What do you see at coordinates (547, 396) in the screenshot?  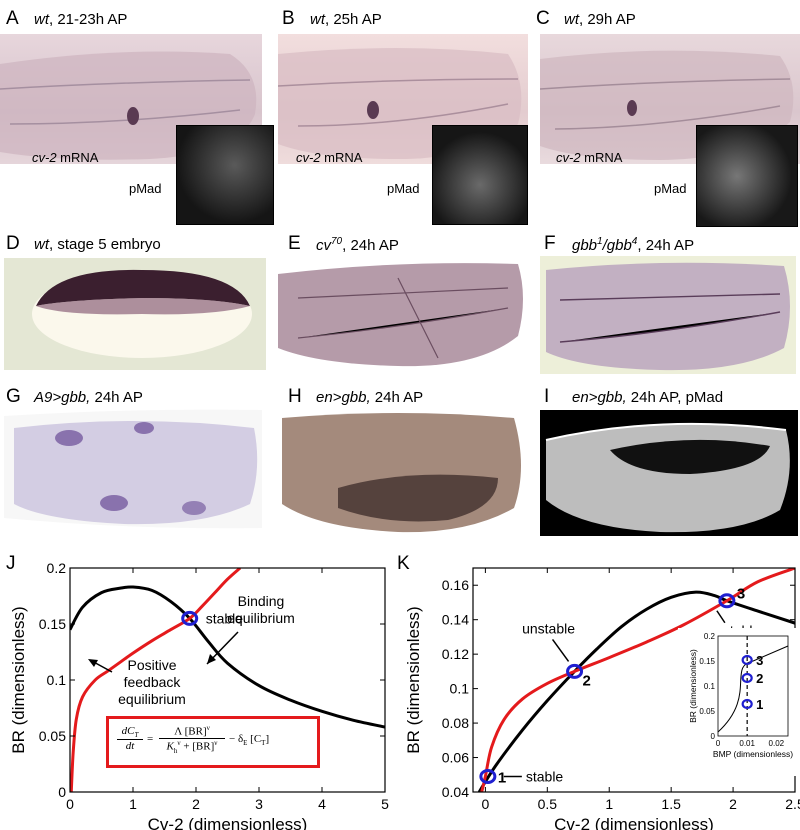 I see `panel-letter-i: I` at bounding box center [547, 396].